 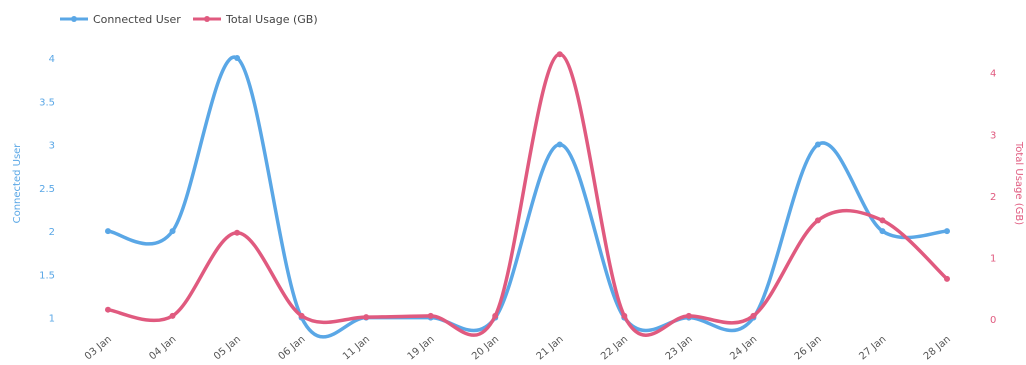 I want to click on x-tick-label: 20 Jan, so click(x=485, y=348).